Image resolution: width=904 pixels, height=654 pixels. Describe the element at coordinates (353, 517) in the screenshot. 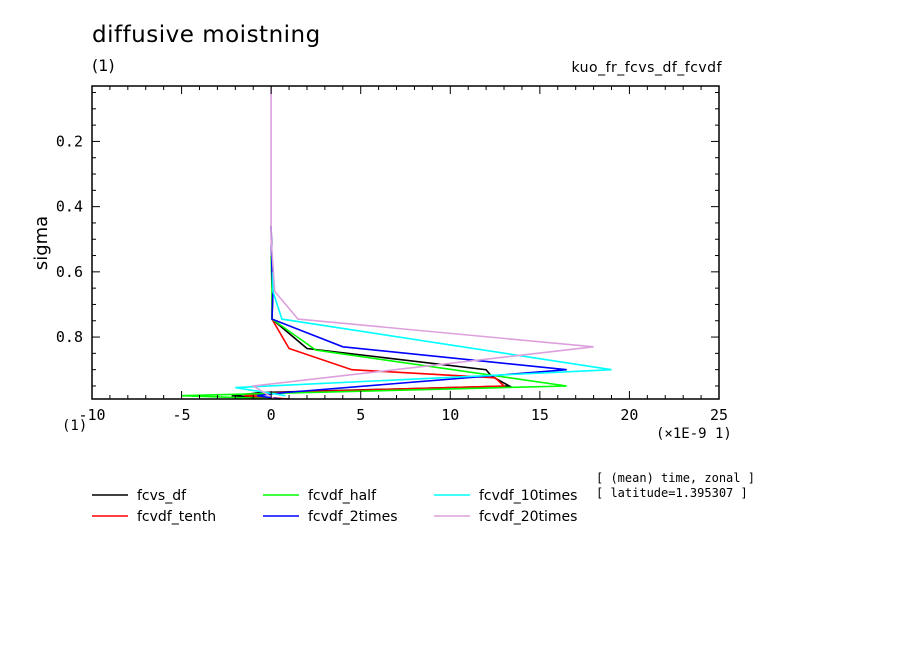

I see `legend-label-fcvdf_2times: fcvdf_2times` at that location.